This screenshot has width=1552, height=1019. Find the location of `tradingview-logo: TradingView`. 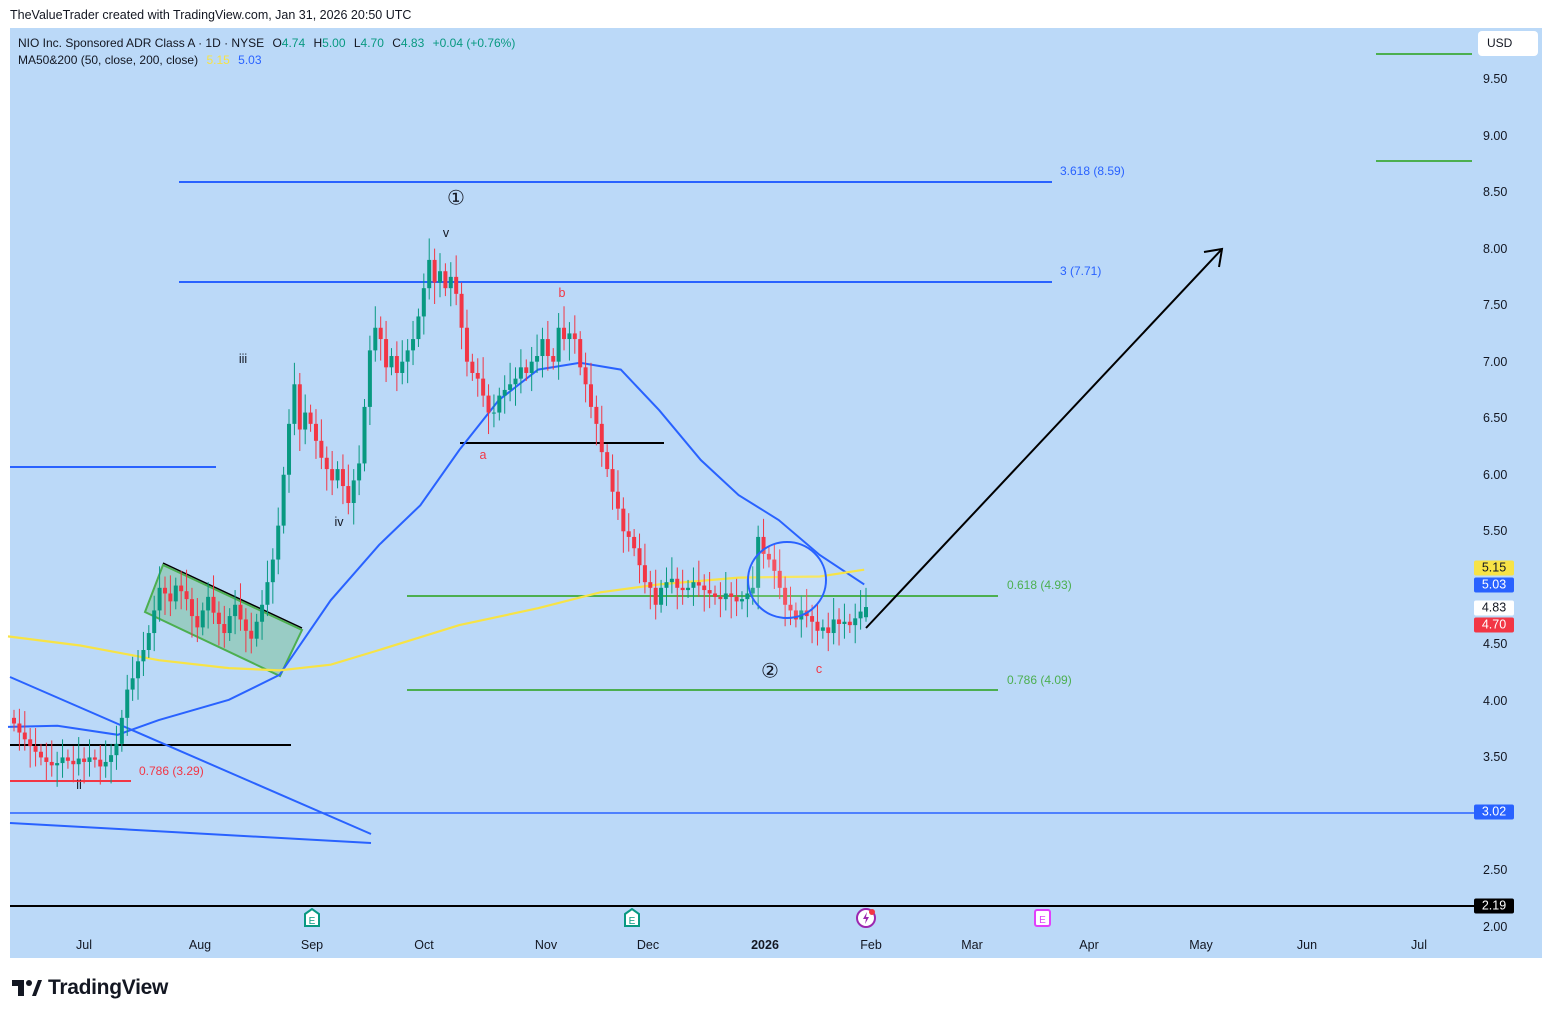

tradingview-logo: TradingView is located at coordinates (90, 988).